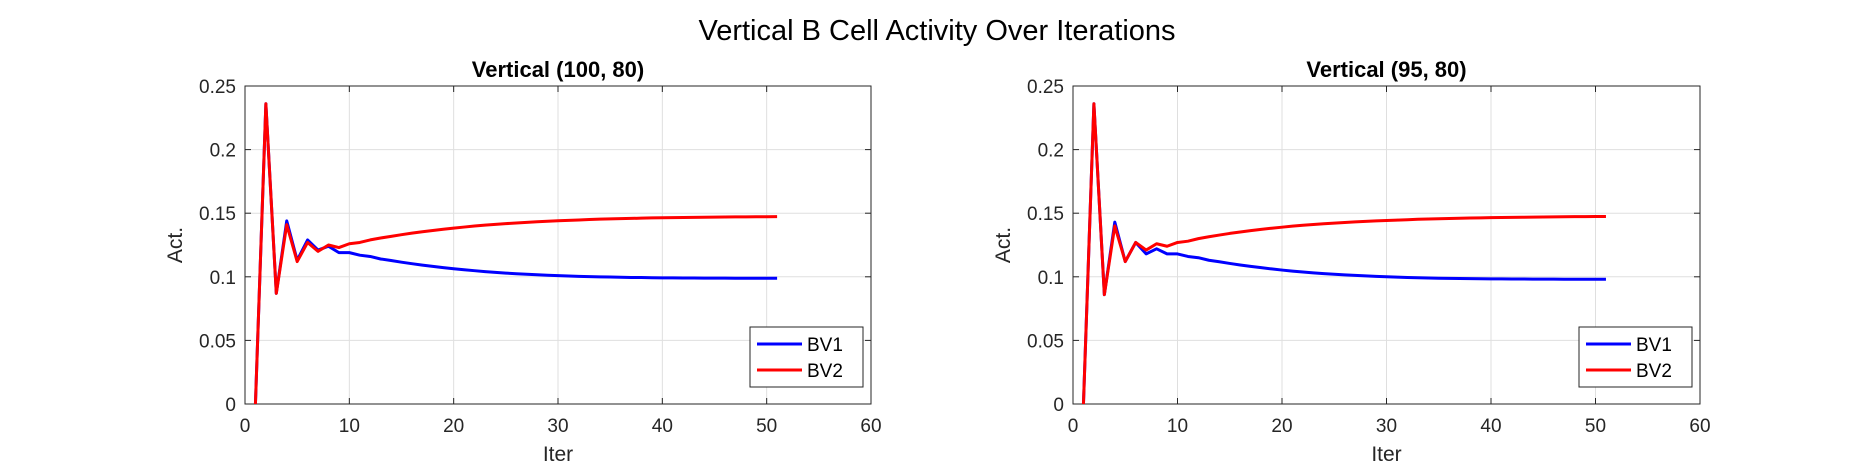 This screenshot has width=1875, height=469. Describe the element at coordinates (558, 69) in the screenshot. I see `subplot-title: Vertical (100, 80)` at that location.